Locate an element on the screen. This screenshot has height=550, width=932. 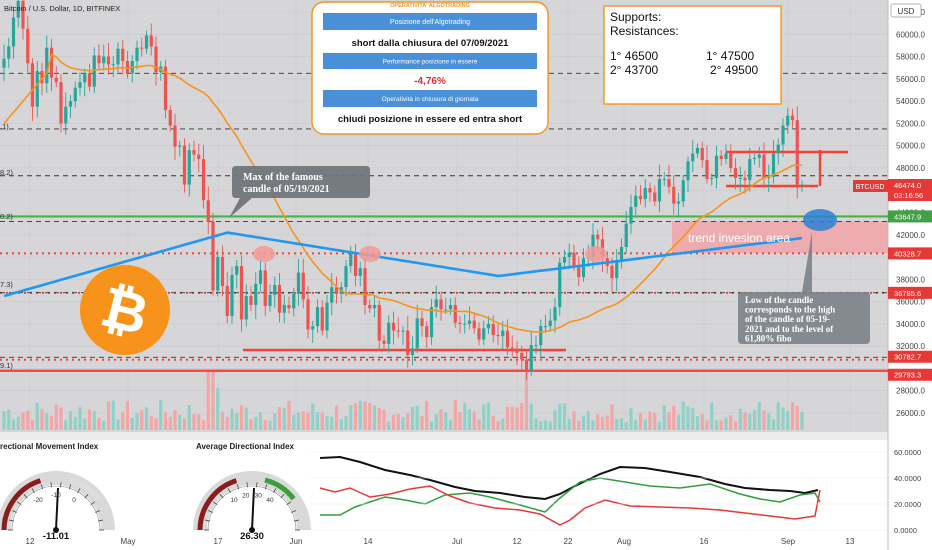
btcusd-symbol-label: BTCUSD is located at coordinates (870, 187).